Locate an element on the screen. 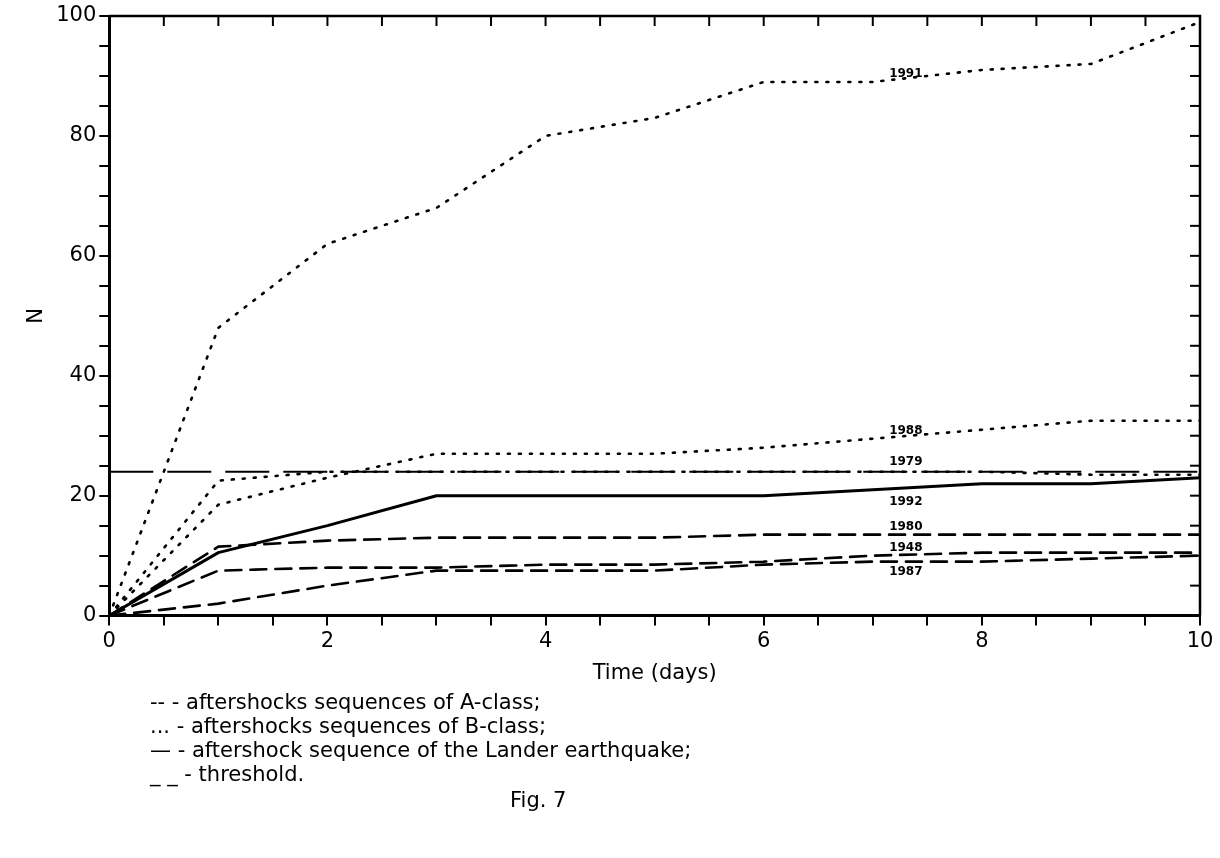 This screenshot has width=1220, height=858. x-tick-label: 10 is located at coordinates (1200, 639).